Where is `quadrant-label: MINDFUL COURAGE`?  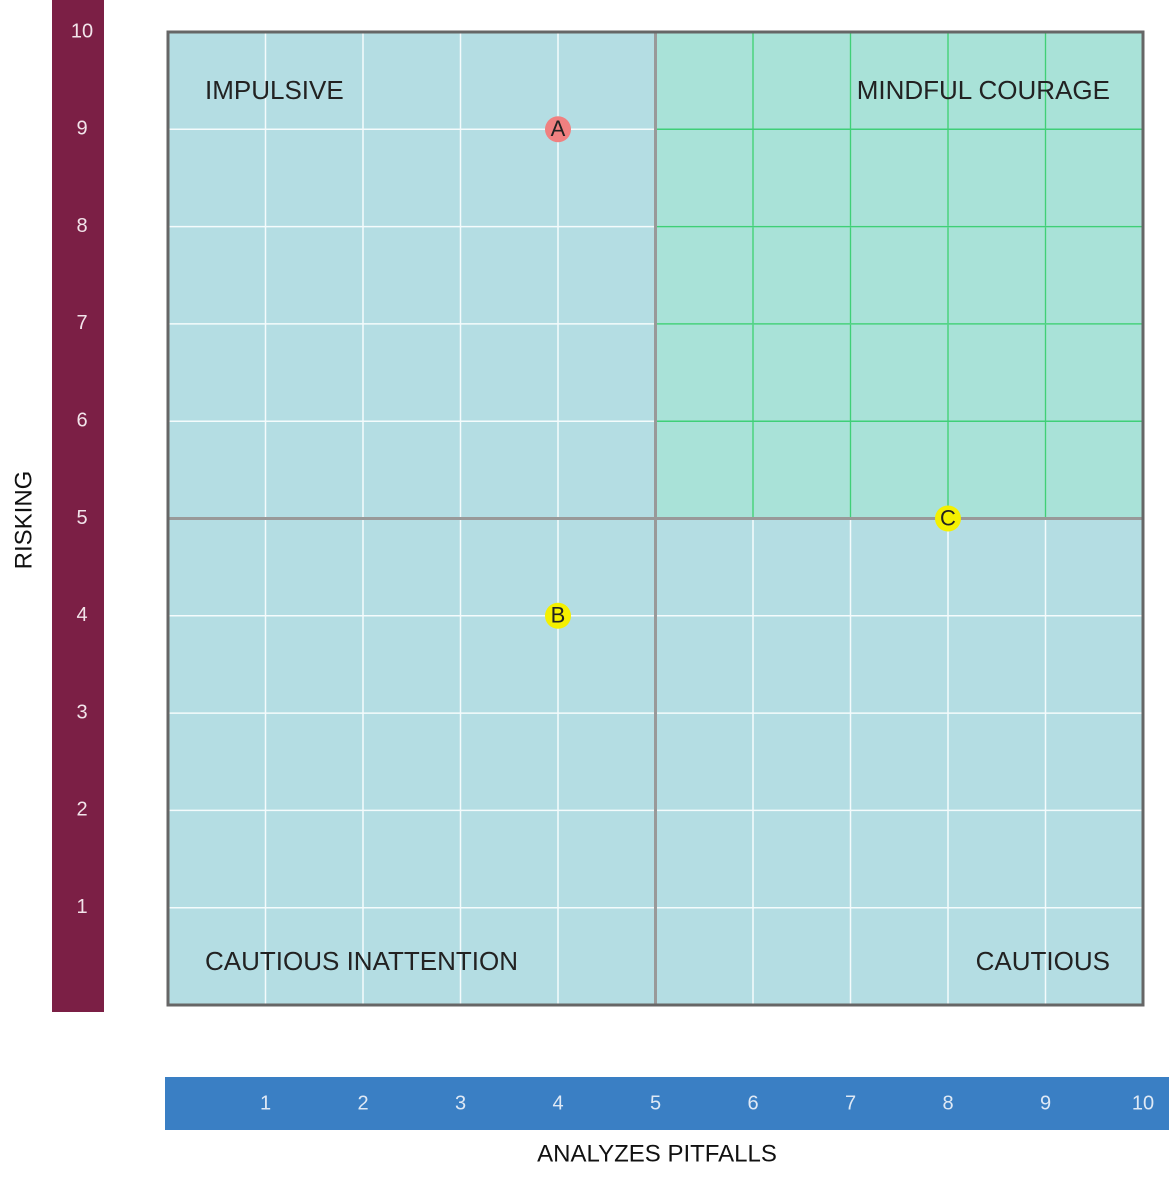 quadrant-label: MINDFUL COURAGE is located at coordinates (983, 90).